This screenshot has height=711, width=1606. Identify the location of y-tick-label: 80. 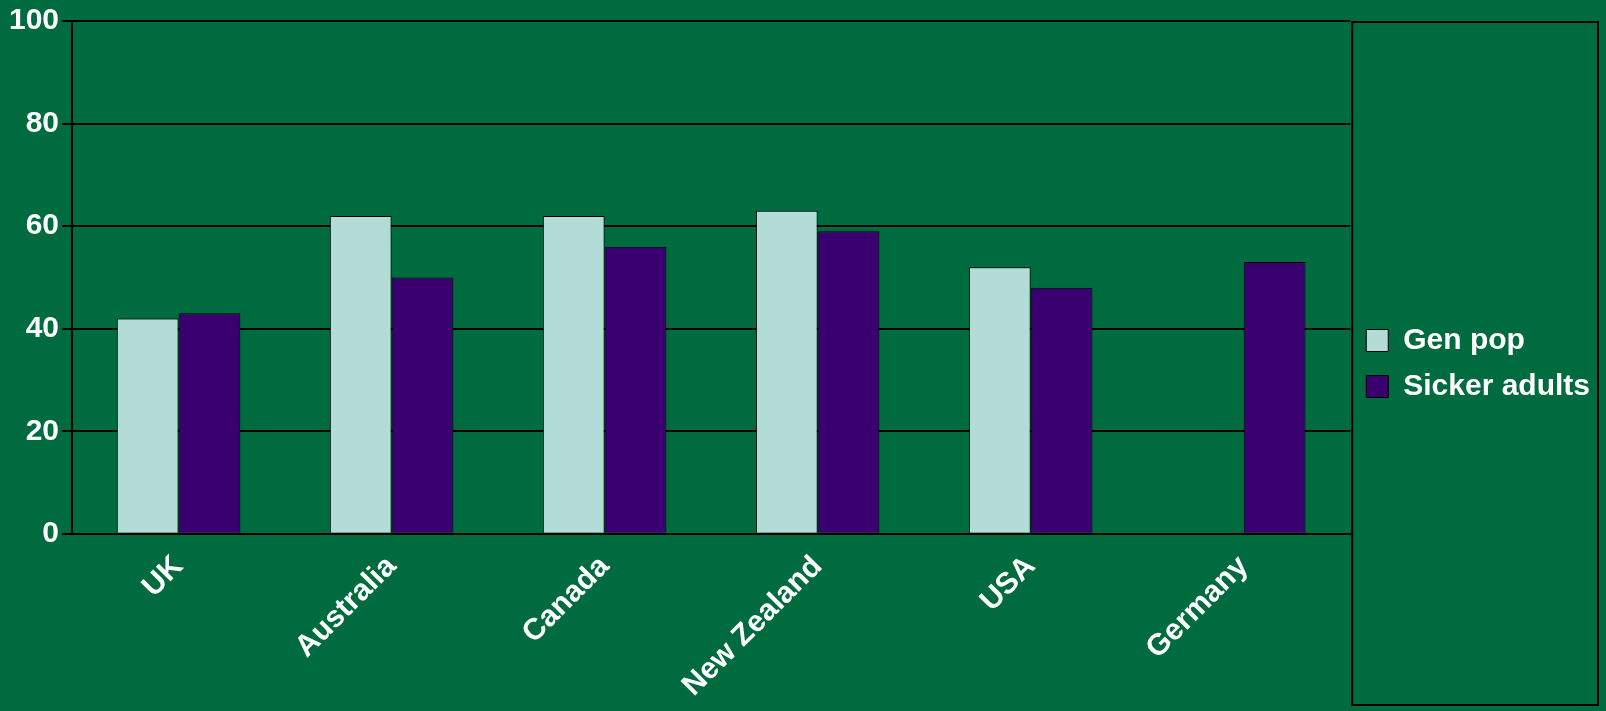
(42, 121).